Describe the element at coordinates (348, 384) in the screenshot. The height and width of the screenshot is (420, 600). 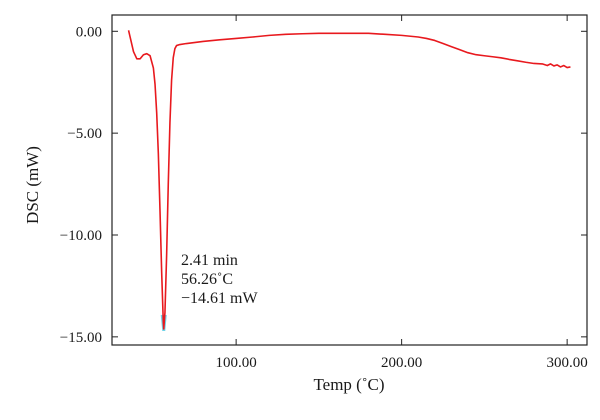
I see `x-axis-label: Temp (˚C)` at that location.